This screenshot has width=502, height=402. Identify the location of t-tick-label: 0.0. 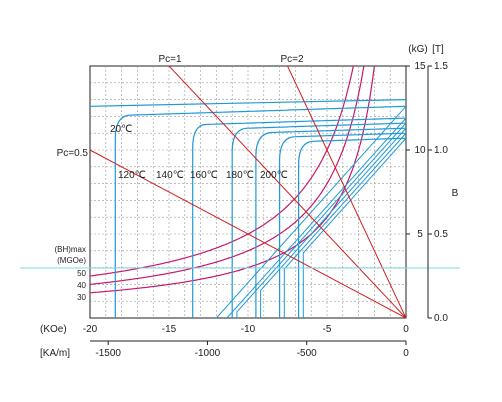
(441, 318).